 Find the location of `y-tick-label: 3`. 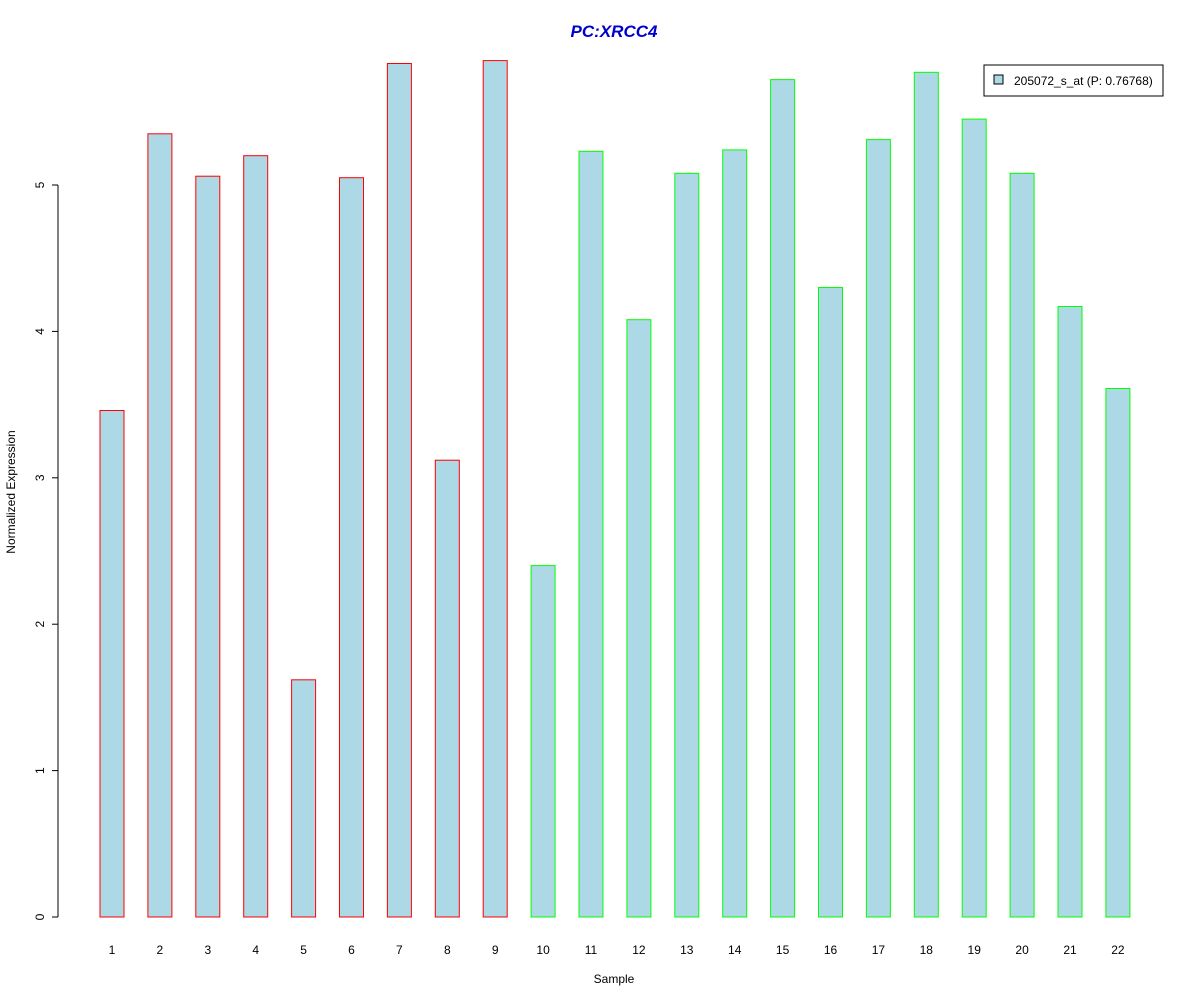

y-tick-label: 3 is located at coordinates (40, 477).